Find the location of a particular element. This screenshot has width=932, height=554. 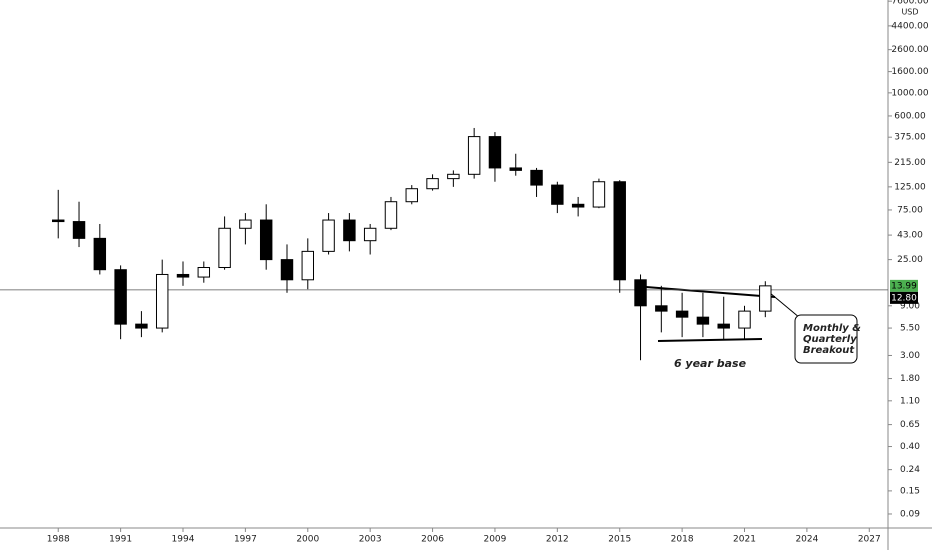

x-tick-label: 1988 is located at coordinates (58, 540).